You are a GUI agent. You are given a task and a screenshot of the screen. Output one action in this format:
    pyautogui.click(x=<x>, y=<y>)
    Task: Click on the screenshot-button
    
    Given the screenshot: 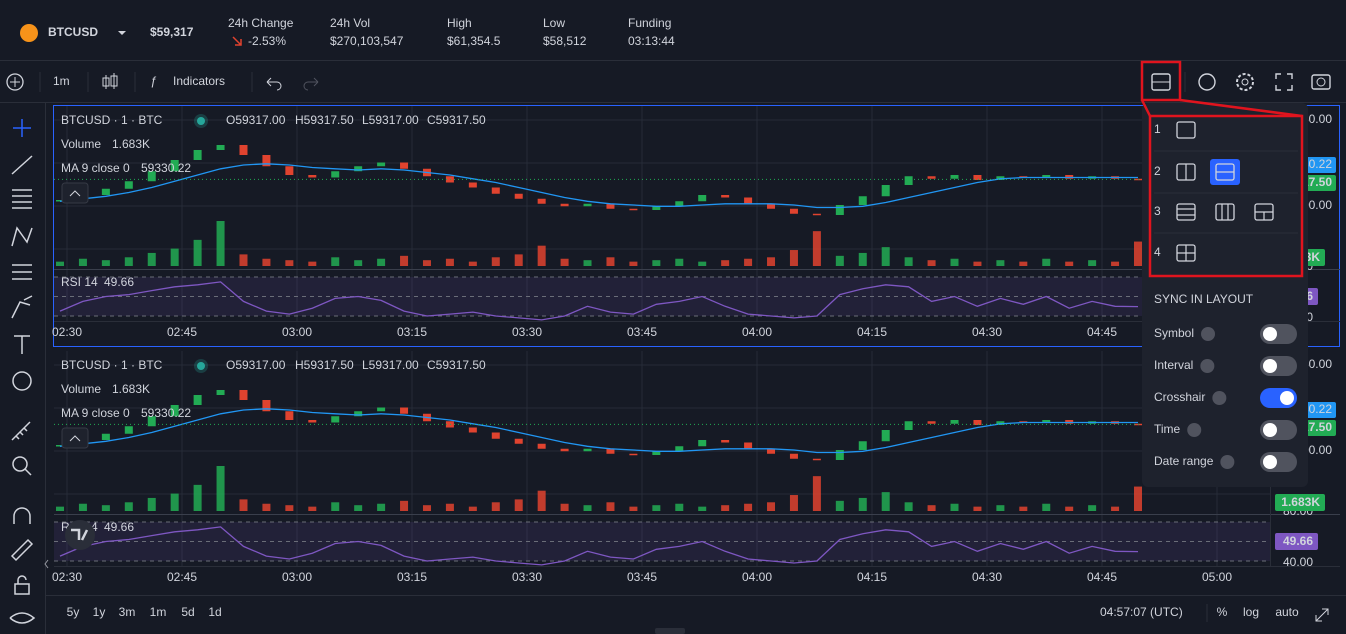 What is the action you would take?
    pyautogui.click(x=1321, y=82)
    